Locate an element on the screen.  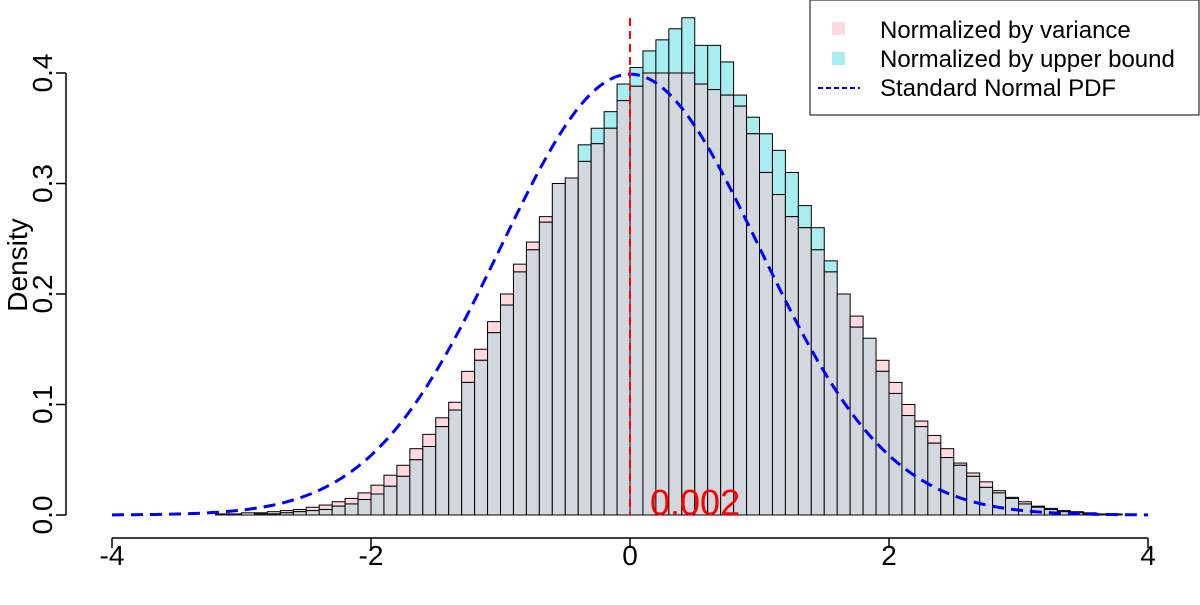
y-tick-label: 0.1 is located at coordinates (42, 404).